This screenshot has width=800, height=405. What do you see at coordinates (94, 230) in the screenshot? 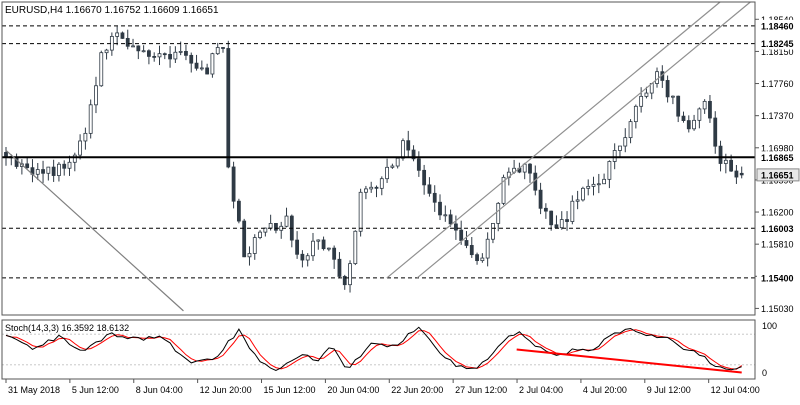
I see `trendline` at bounding box center [94, 230].